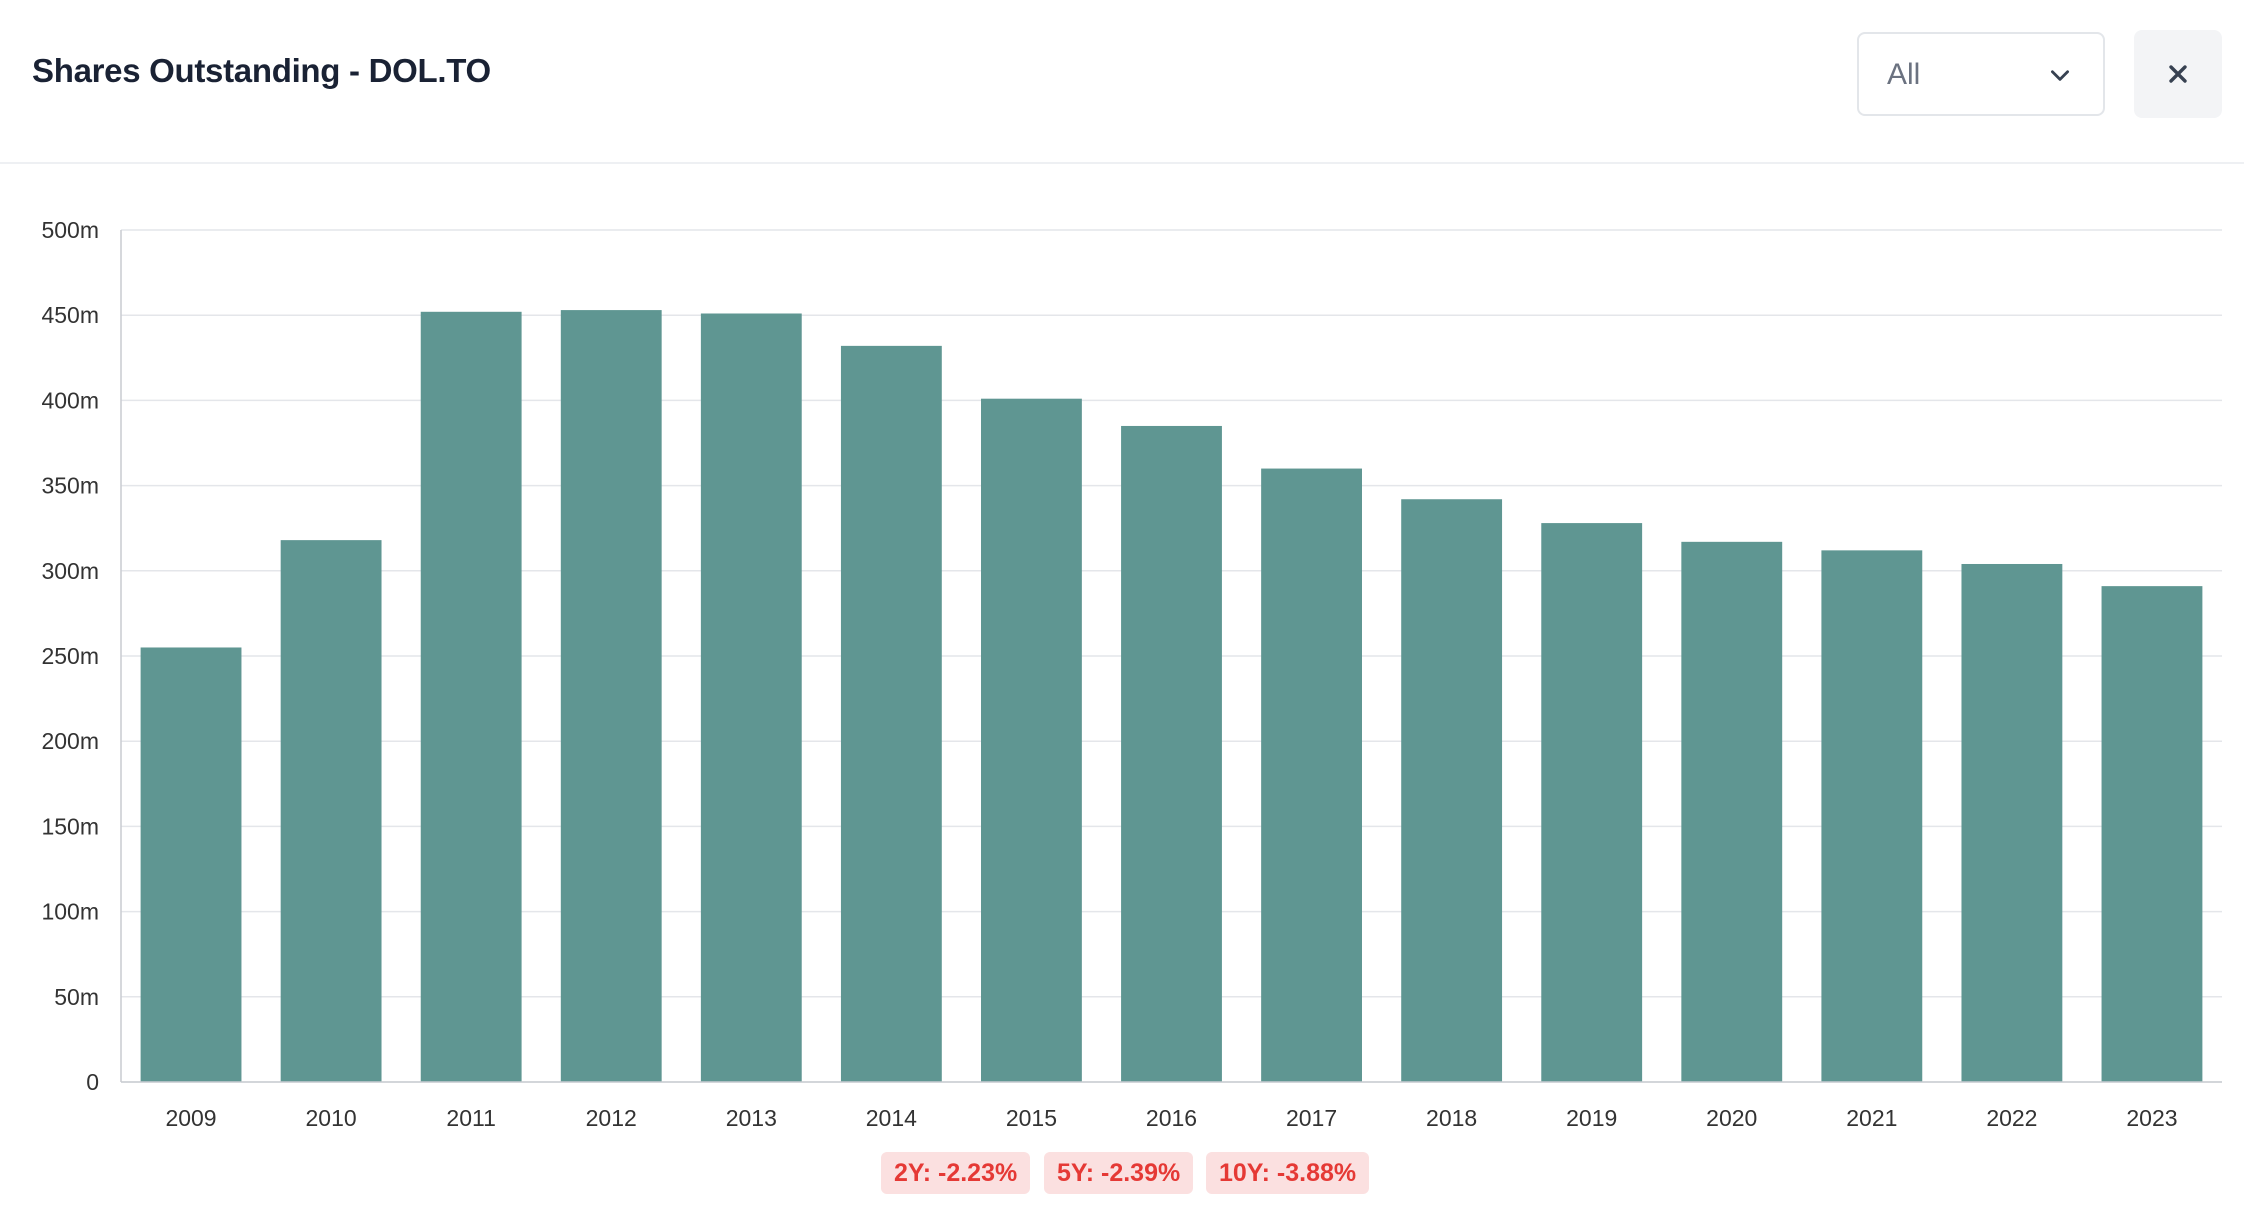 Image resolution: width=2244 pixels, height=1210 pixels. I want to click on y-tick-label: 0, so click(92, 1082).